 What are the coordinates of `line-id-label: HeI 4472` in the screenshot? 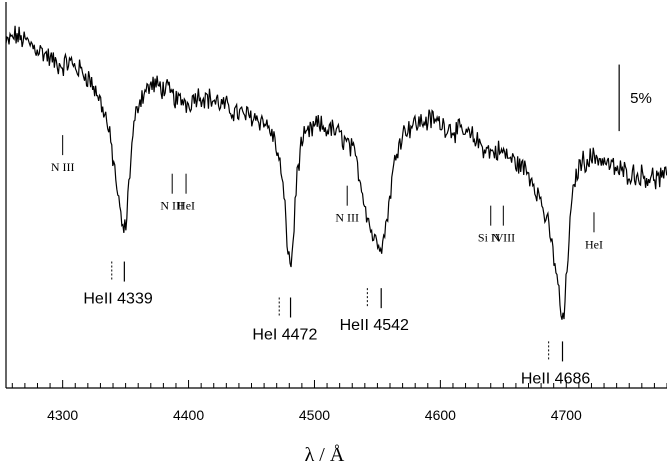 It's located at (284, 334).